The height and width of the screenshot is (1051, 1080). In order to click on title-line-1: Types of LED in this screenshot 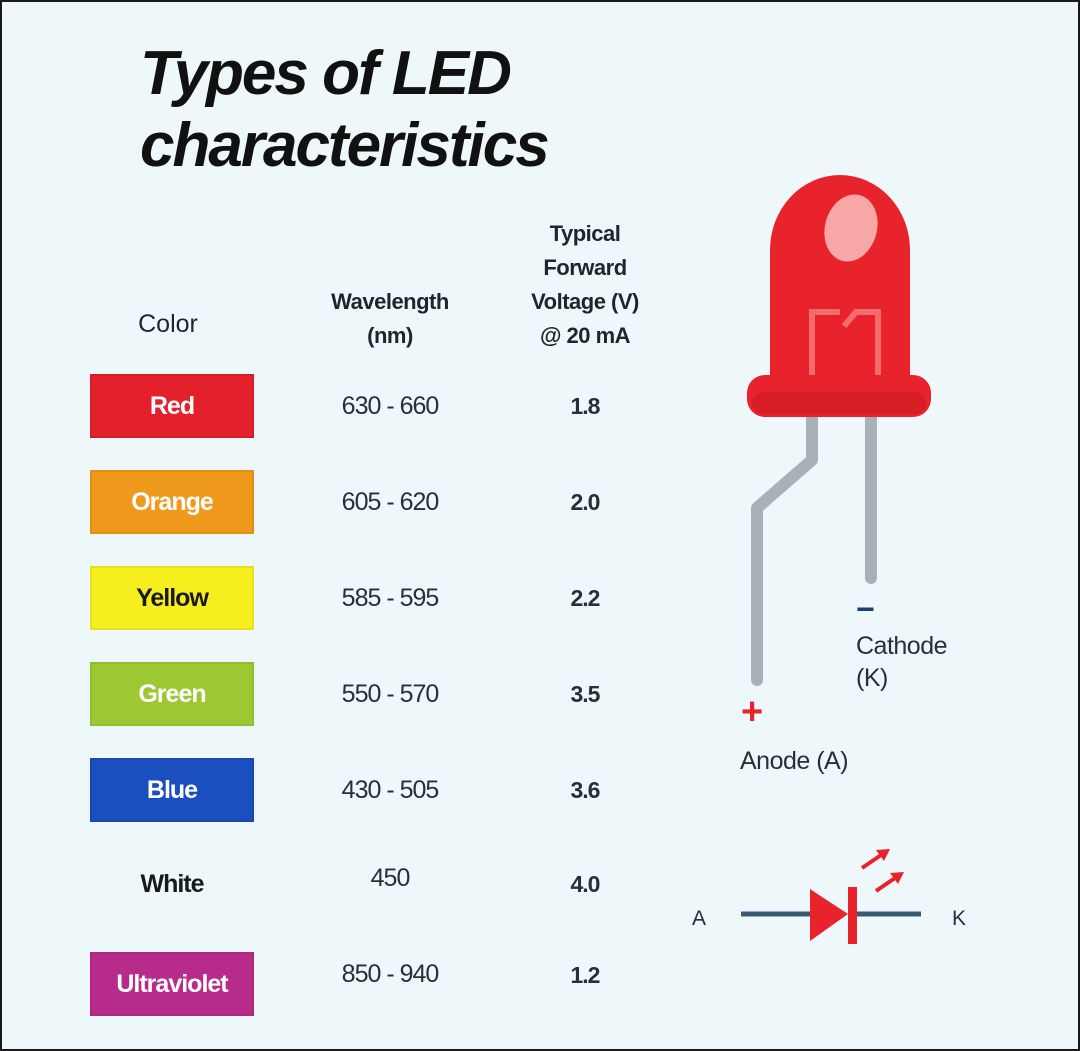, I will do `click(326, 73)`.